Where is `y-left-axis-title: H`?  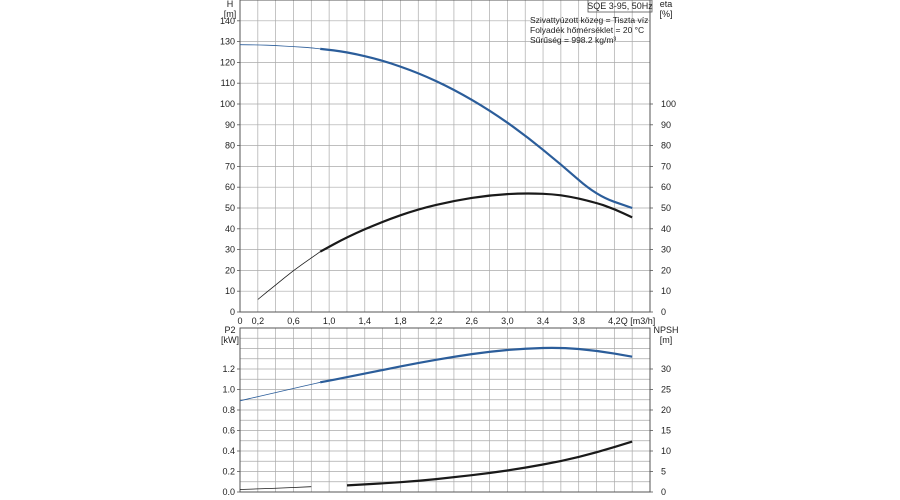
y-left-axis-title: H is located at coordinates (230, 4).